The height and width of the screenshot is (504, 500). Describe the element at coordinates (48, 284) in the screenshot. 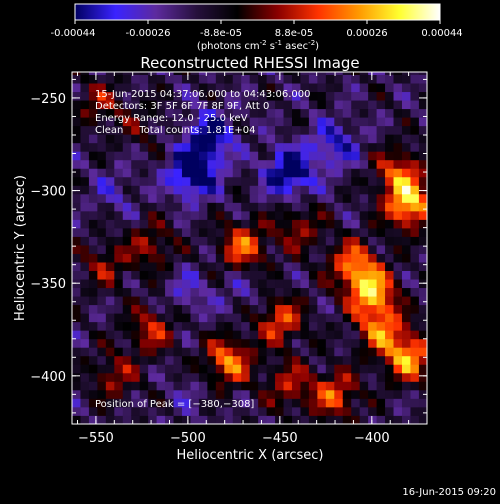

I see `y-tick-label: −350` at that location.